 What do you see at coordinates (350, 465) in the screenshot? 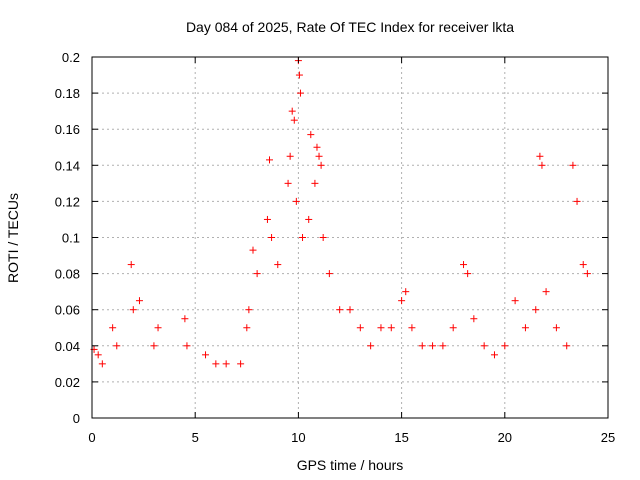
I see `x-axis-label: GPS time / hours` at bounding box center [350, 465].